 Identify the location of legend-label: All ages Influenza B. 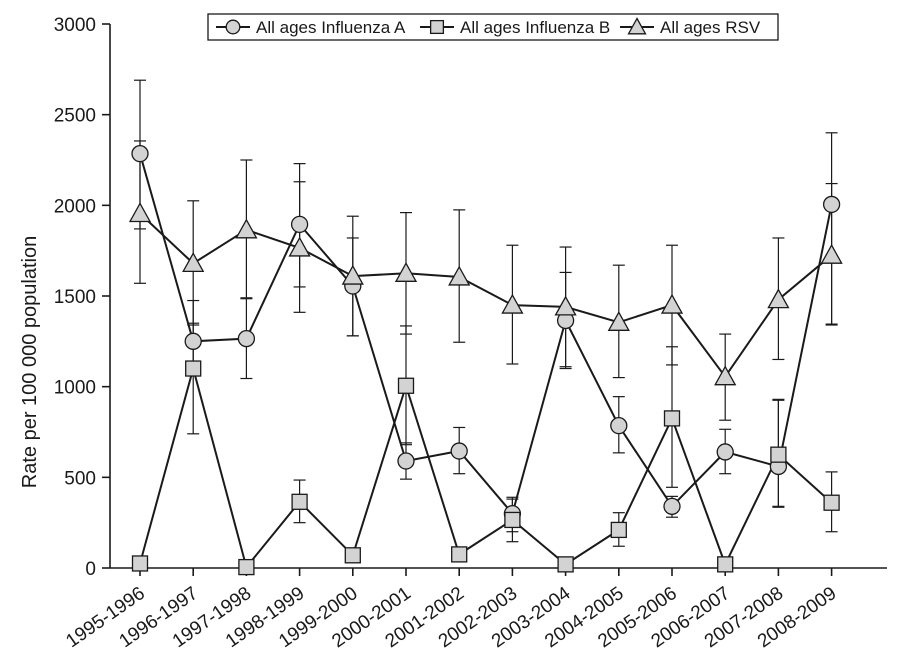
(535, 27).